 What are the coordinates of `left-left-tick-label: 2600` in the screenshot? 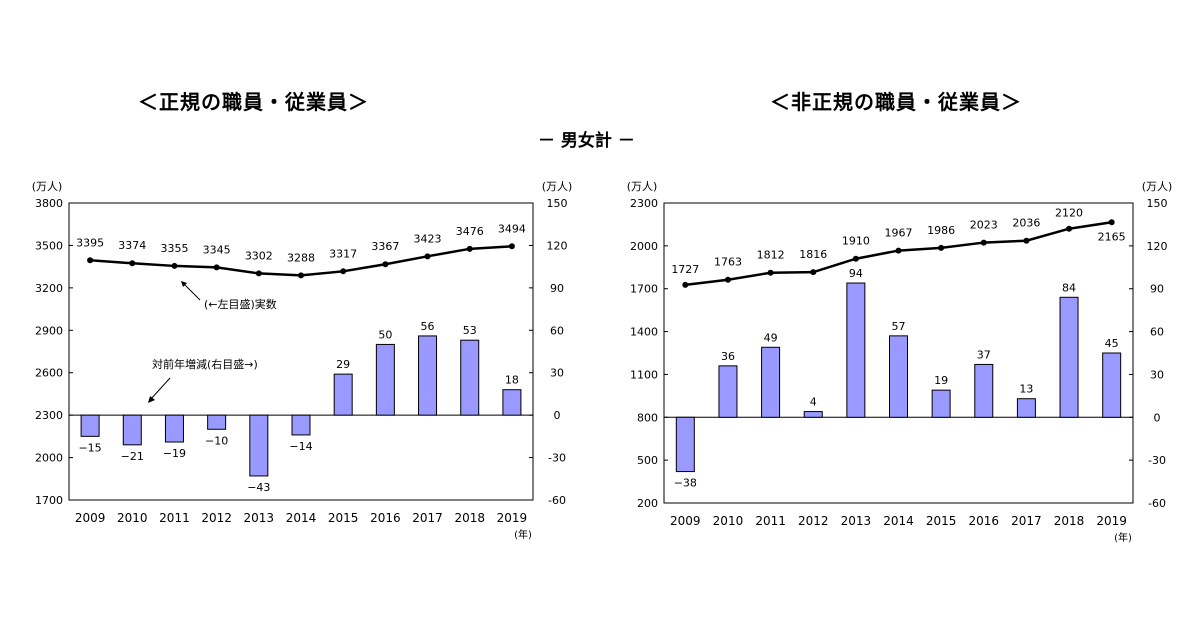 It's located at (49, 373).